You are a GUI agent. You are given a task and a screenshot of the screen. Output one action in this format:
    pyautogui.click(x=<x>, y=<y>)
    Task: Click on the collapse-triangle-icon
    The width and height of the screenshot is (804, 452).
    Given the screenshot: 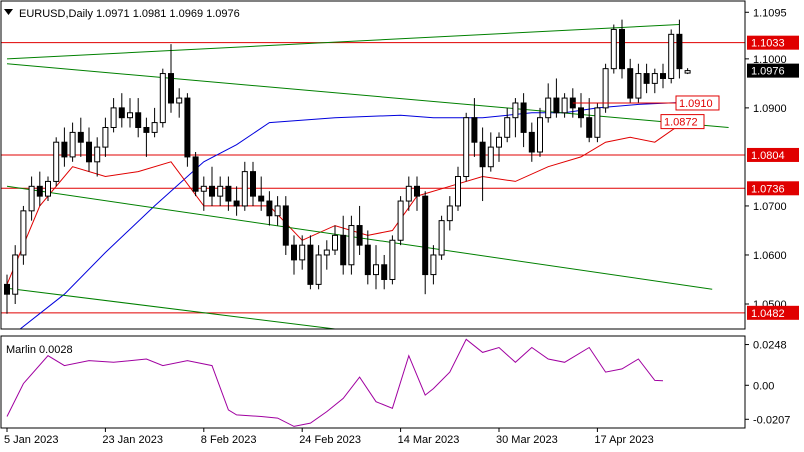 What is the action you would take?
    pyautogui.click(x=8, y=12)
    